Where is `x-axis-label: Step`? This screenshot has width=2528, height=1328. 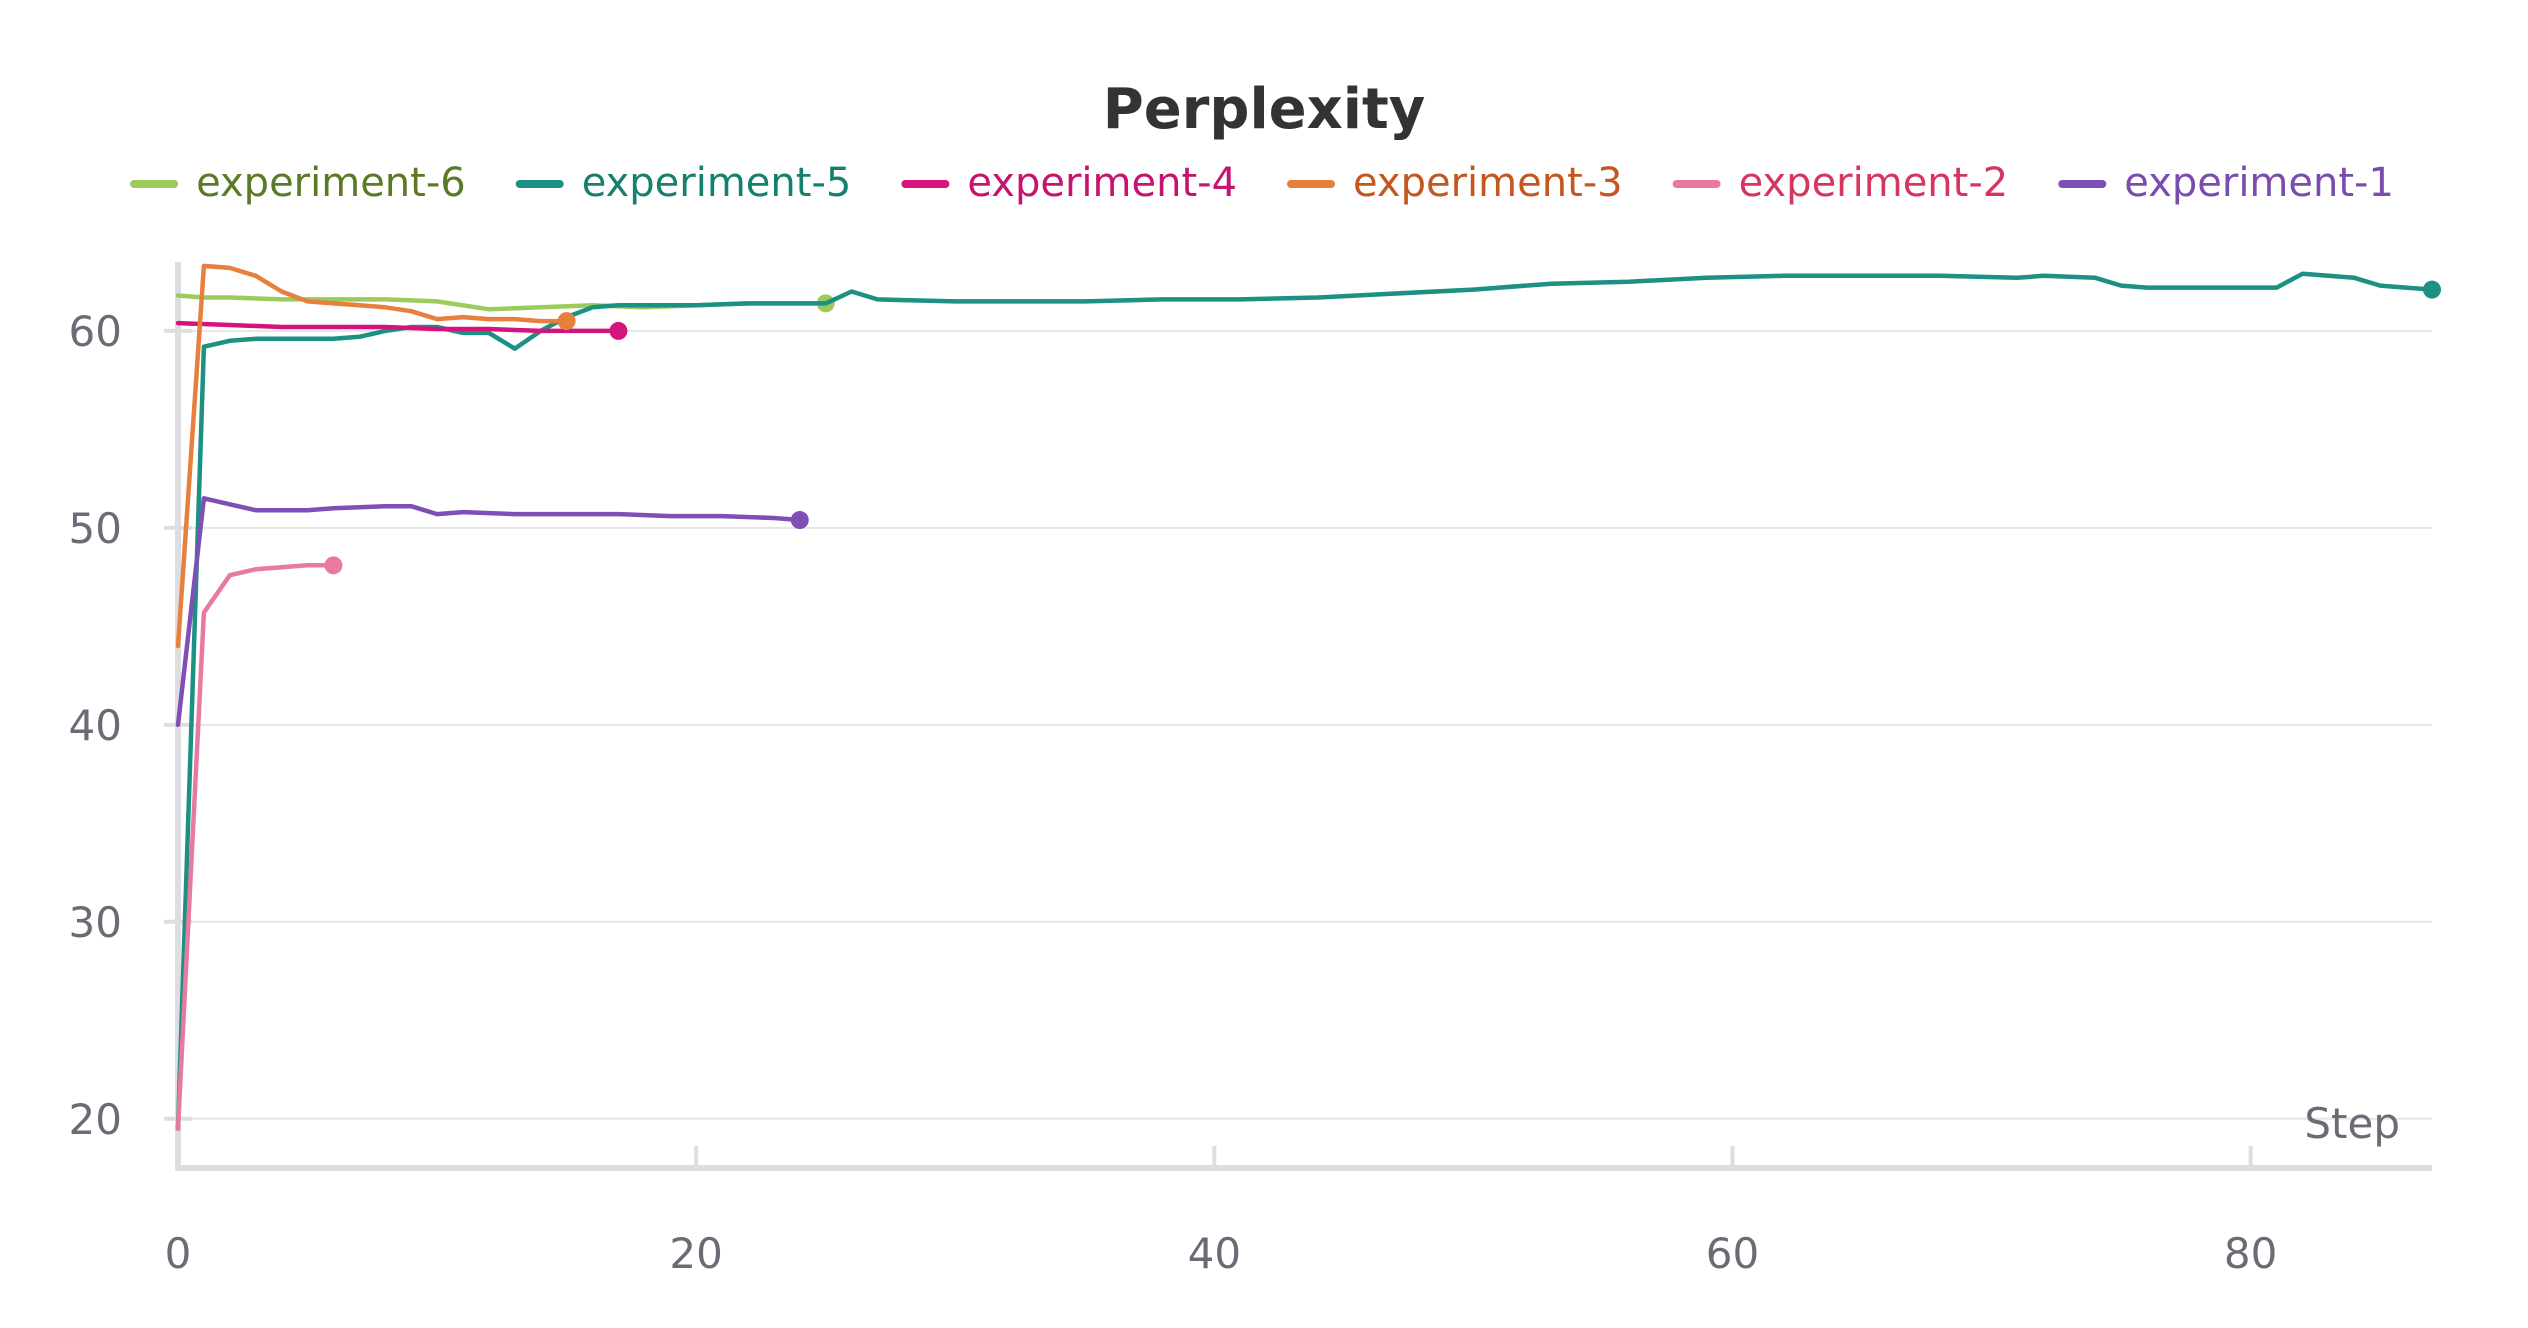
x-axis-label: Step is located at coordinates (2352, 1123).